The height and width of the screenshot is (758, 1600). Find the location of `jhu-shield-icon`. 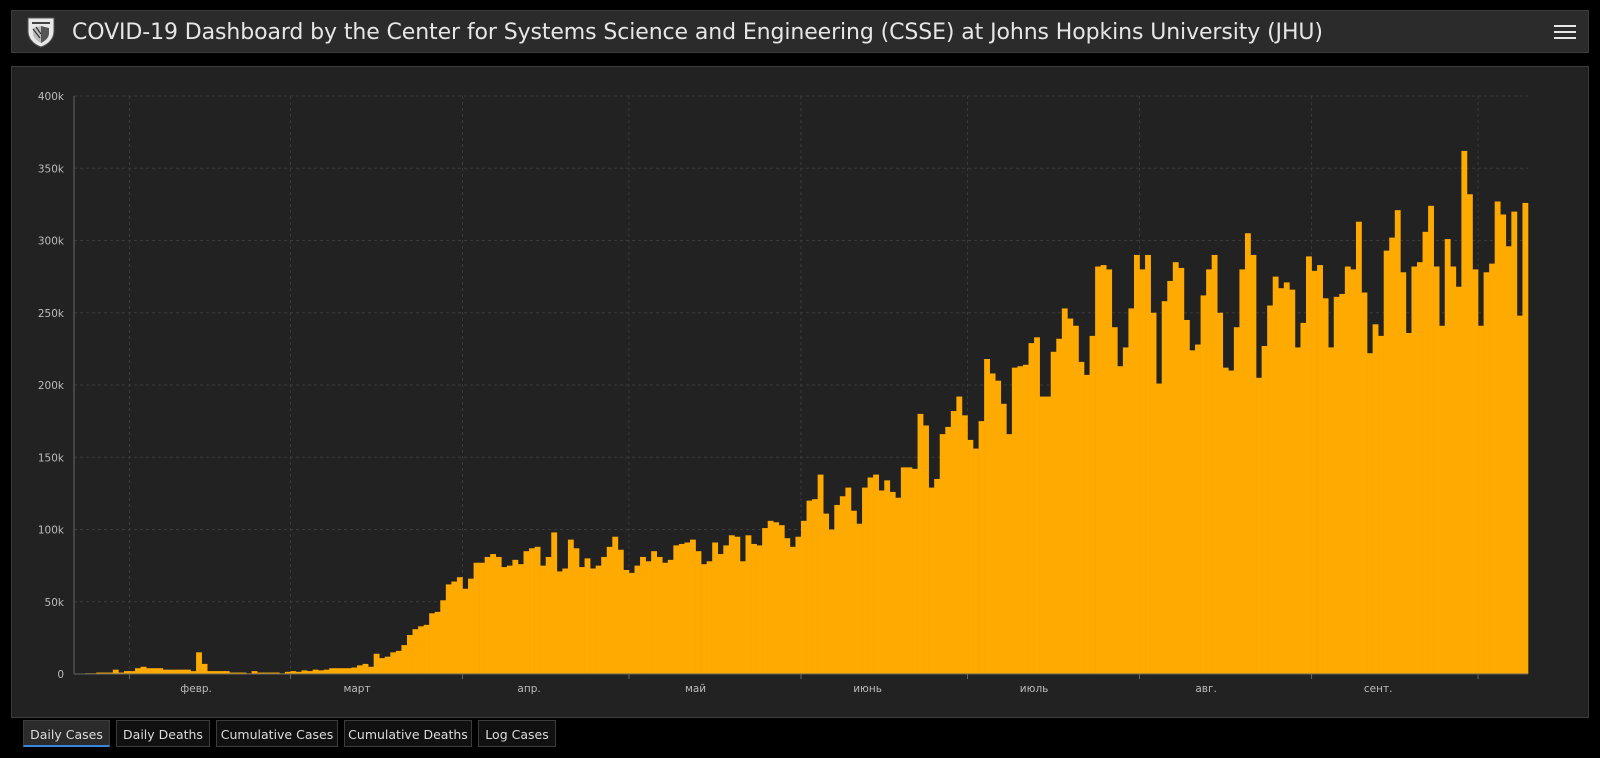

jhu-shield-icon is located at coordinates (41, 32).